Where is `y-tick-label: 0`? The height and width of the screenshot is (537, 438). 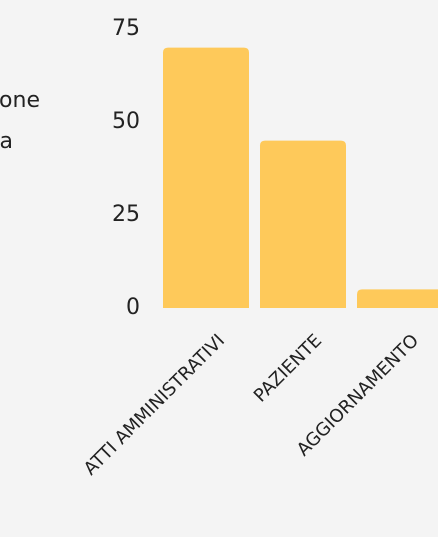
y-tick-label: 0 is located at coordinates (133, 307).